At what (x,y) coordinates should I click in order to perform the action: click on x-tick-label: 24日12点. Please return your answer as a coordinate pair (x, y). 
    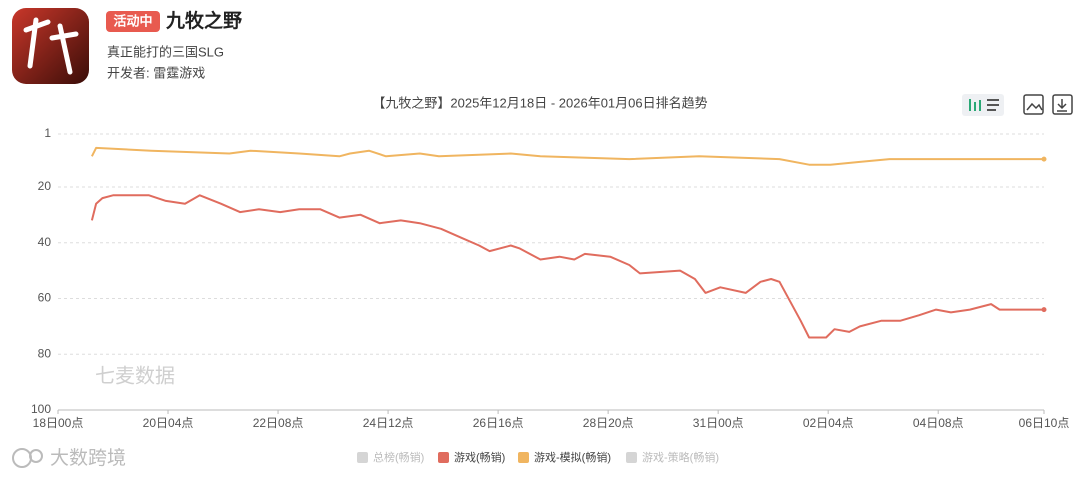
    Looking at the image, I should click on (388, 423).